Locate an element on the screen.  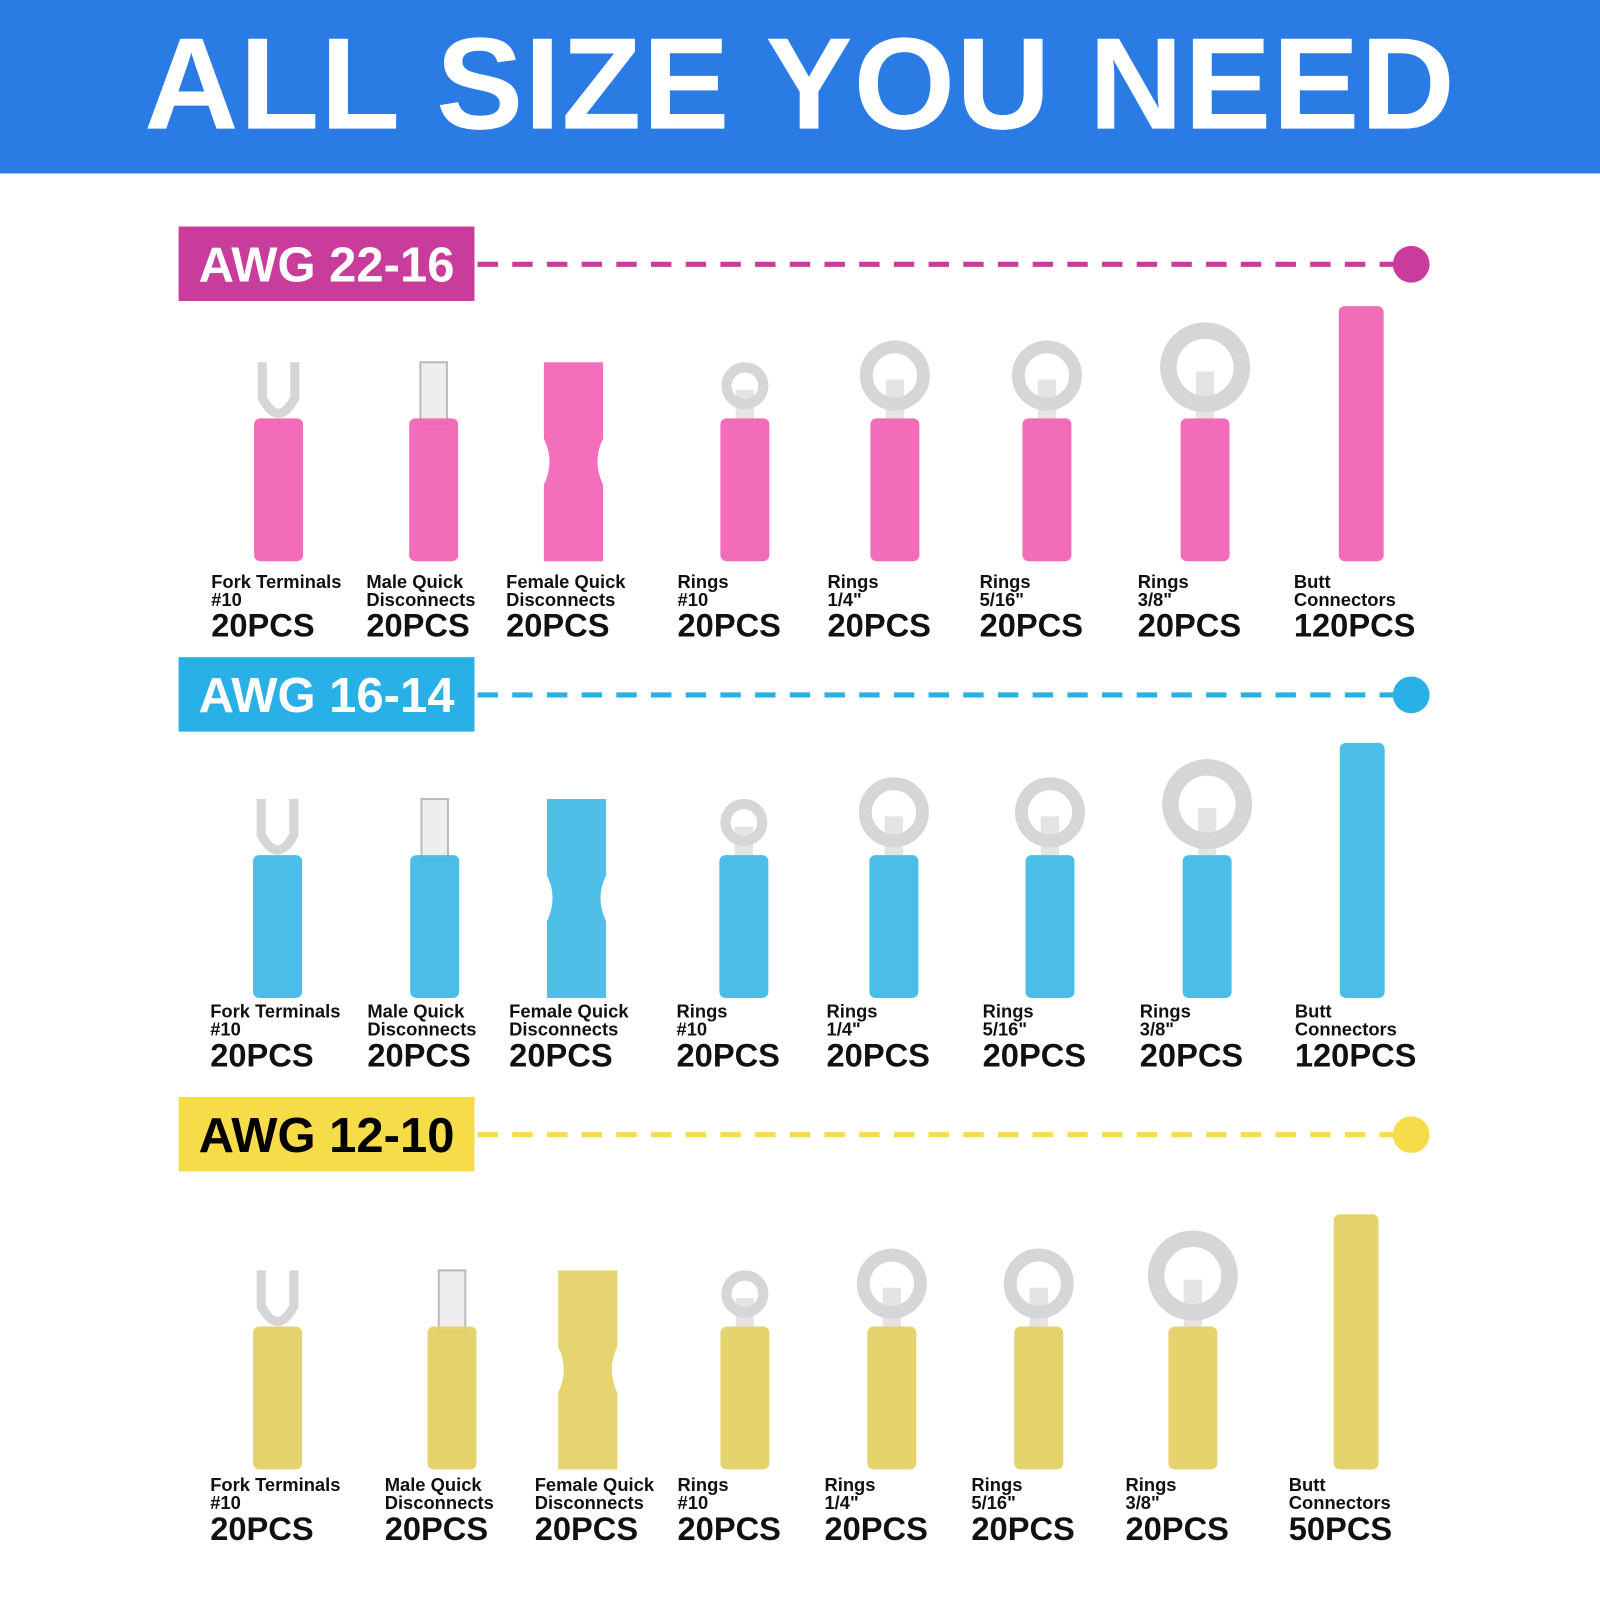
item-count: 120PCS is located at coordinates (1355, 625).